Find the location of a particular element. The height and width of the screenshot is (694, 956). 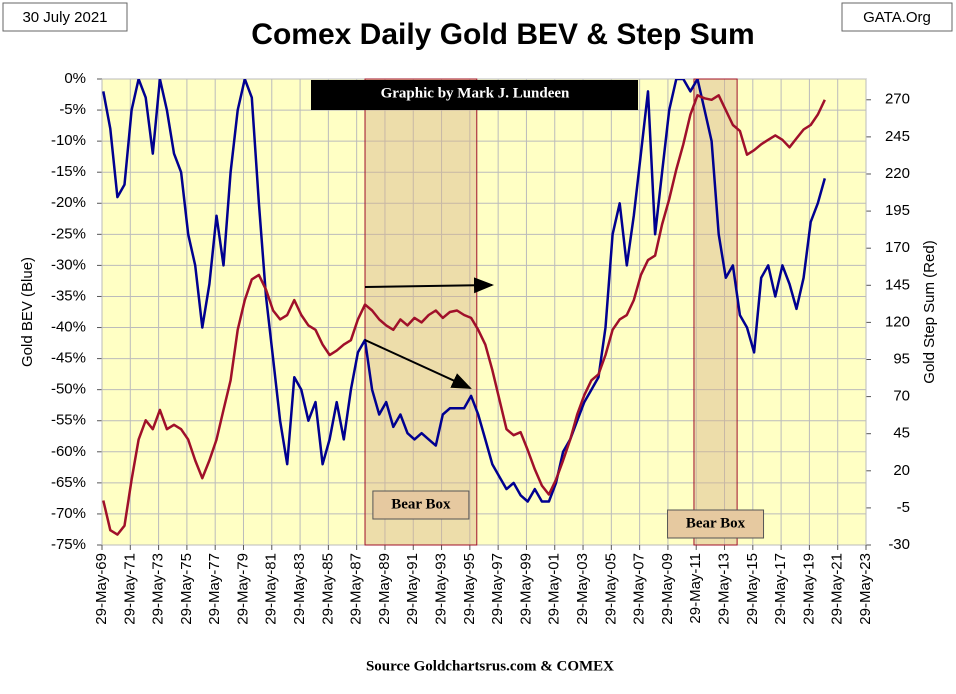

y2-tick-label: 45 is located at coordinates (901, 433).